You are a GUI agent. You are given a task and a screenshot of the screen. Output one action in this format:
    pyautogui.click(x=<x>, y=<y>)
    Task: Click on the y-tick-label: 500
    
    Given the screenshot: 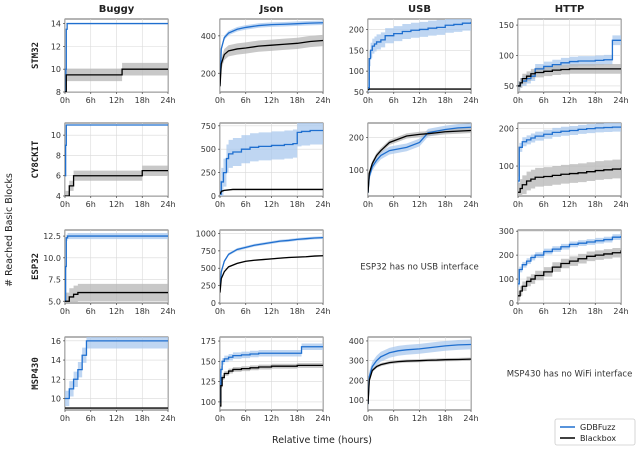 What is the action you would take?
    pyautogui.click(x=208, y=268)
    